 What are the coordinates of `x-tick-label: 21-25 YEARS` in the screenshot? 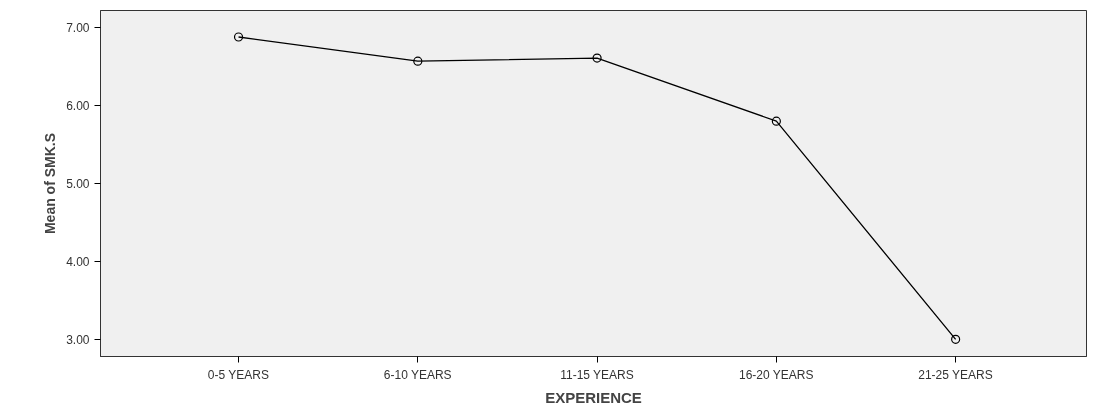 It's located at (955, 374).